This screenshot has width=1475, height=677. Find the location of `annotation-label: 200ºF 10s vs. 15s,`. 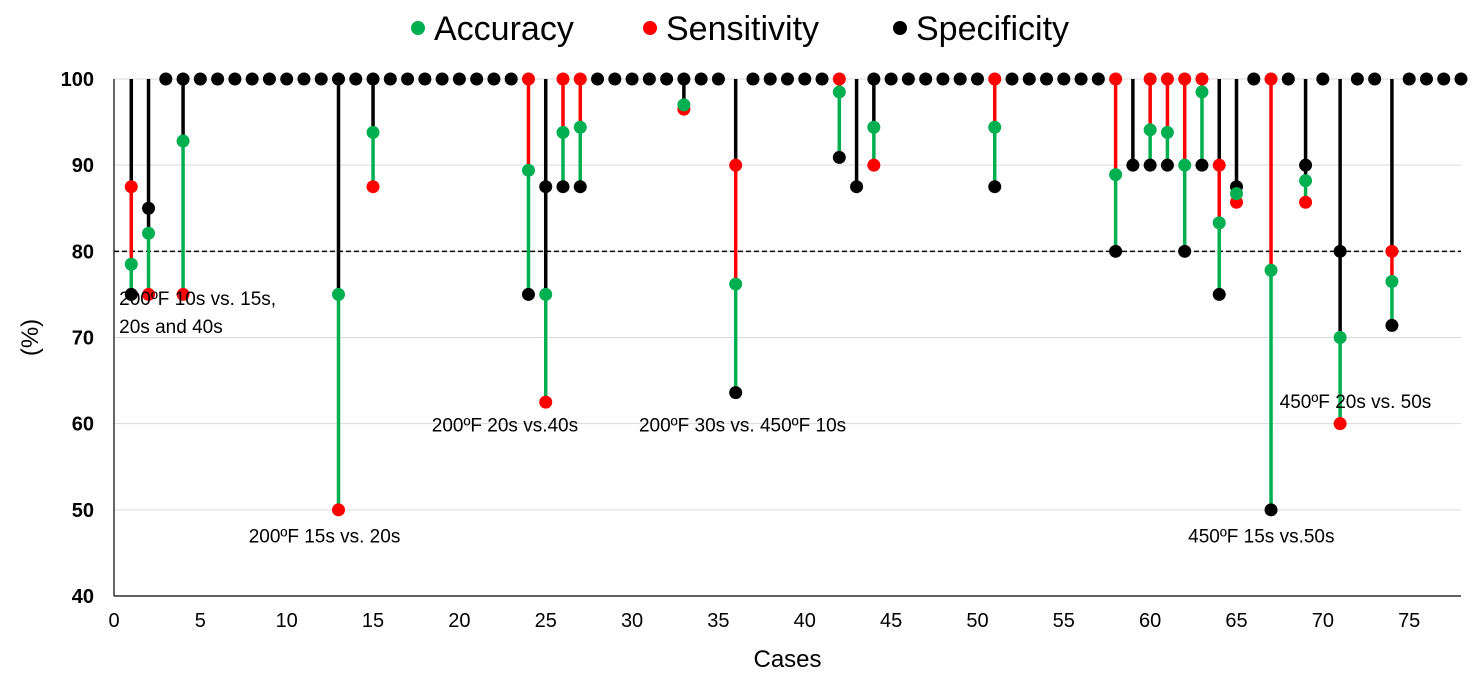

annotation-label: 200ºF 10s vs. 15s, is located at coordinates (197, 299).